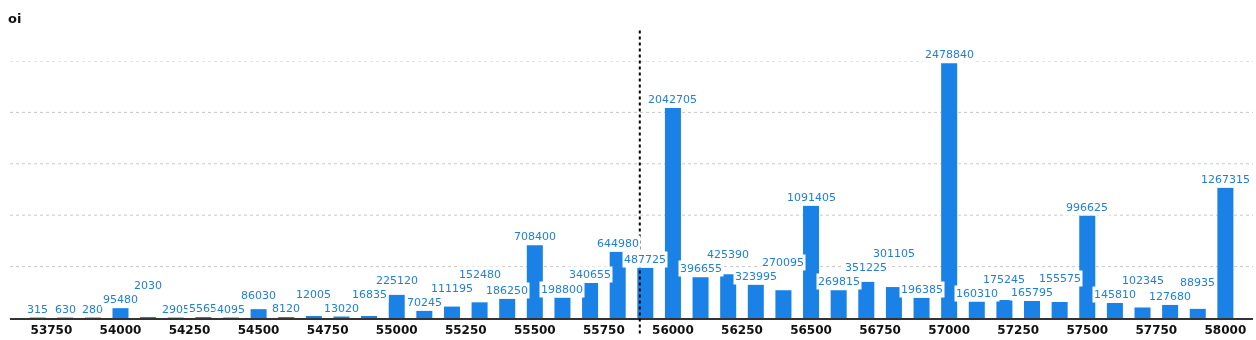 This screenshot has width=1256, height=340. What do you see at coordinates (92, 309) in the screenshot?
I see `data-label: 280` at bounding box center [92, 309].